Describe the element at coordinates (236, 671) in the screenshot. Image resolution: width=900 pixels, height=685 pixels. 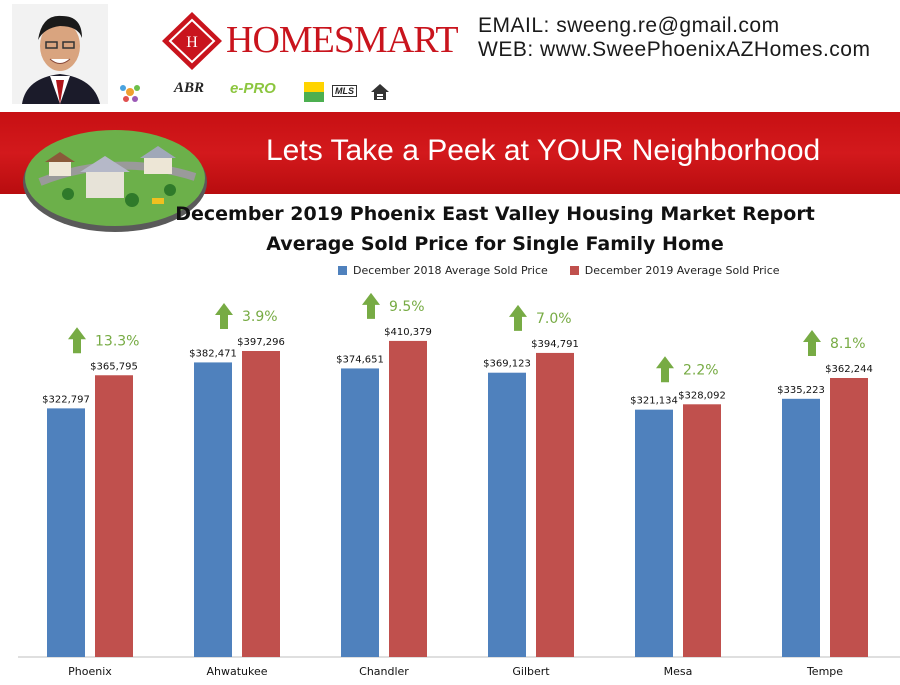
I see `category-label-ahwatukee: Ahwatukee` at that location.